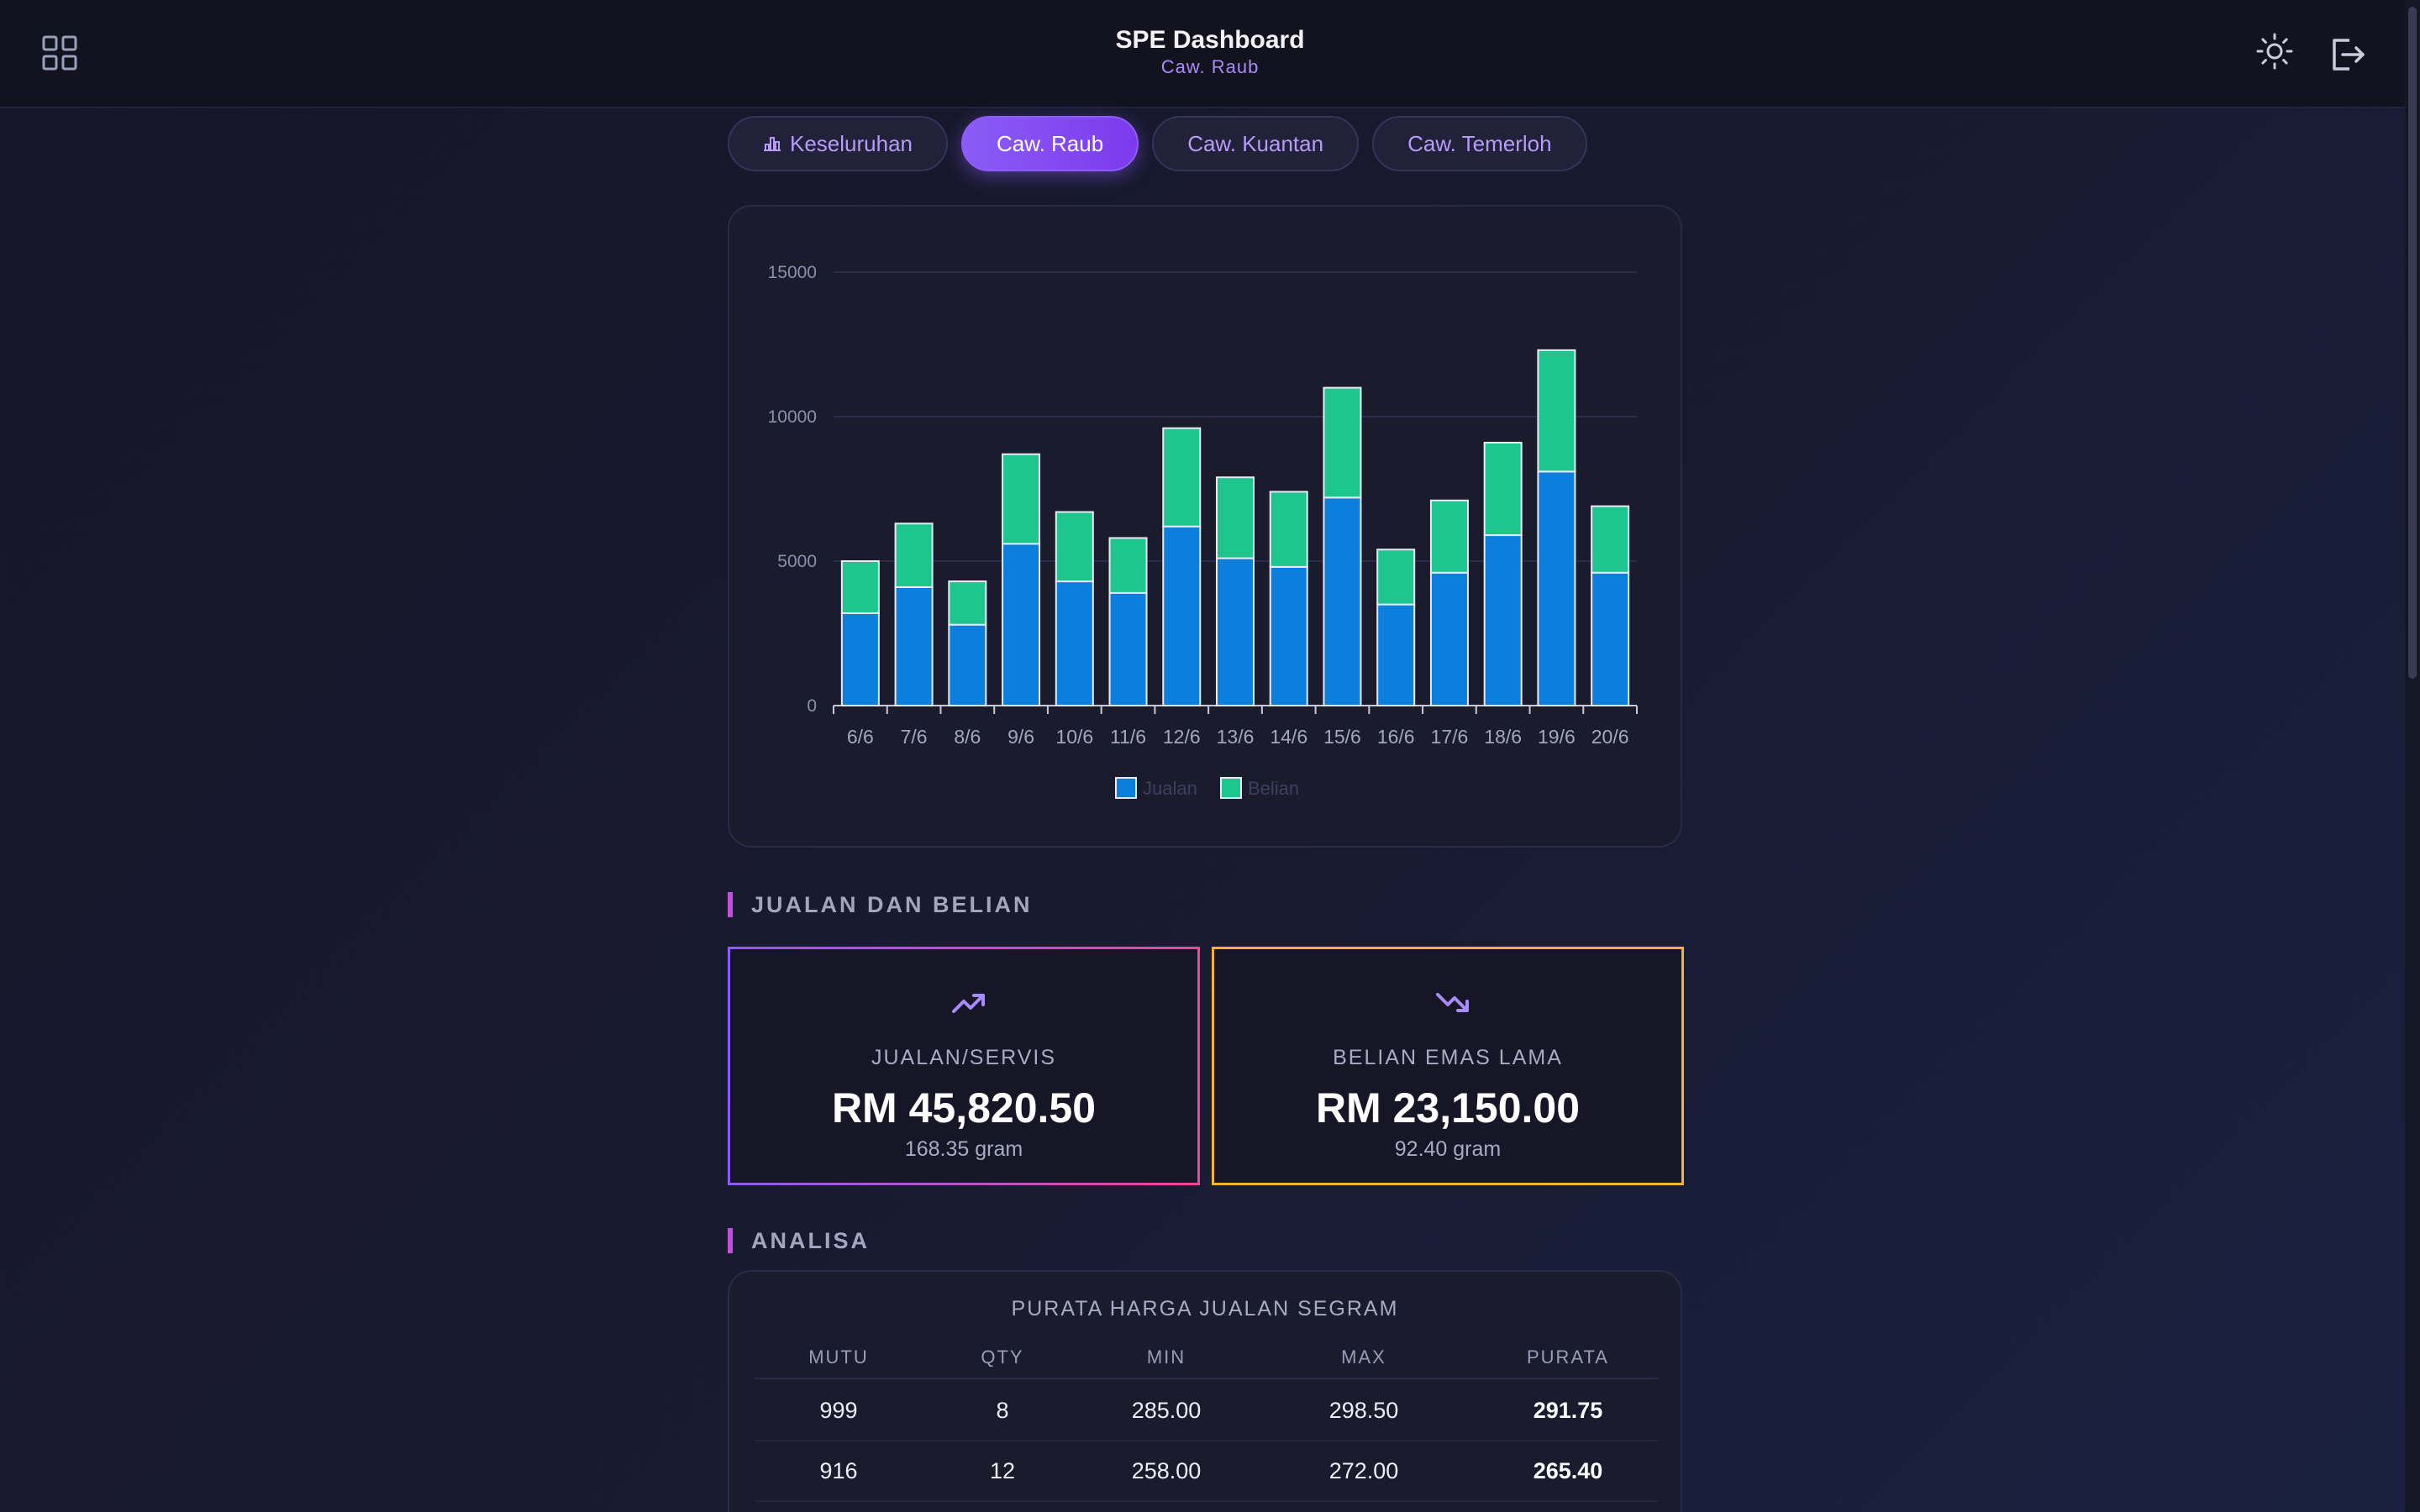 This screenshot has width=2420, height=1512. Describe the element at coordinates (793, 272) in the screenshot. I see `y-tick-label: 15000` at that location.